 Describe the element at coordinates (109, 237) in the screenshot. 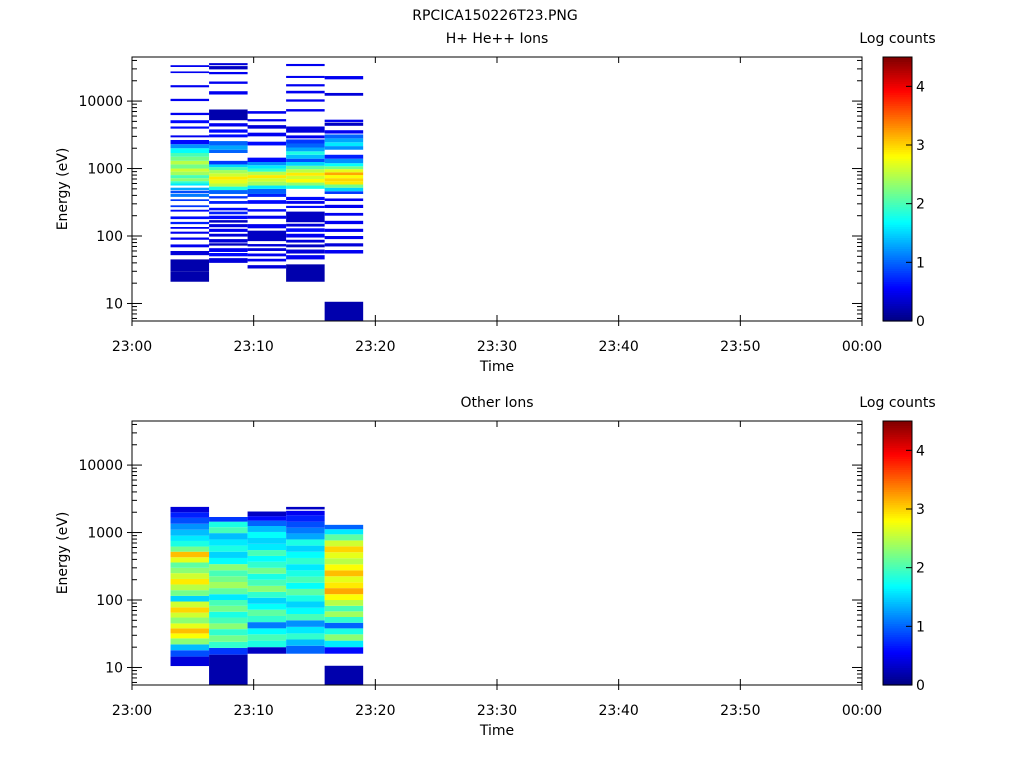

I see `y-tick-label: 100` at that location.